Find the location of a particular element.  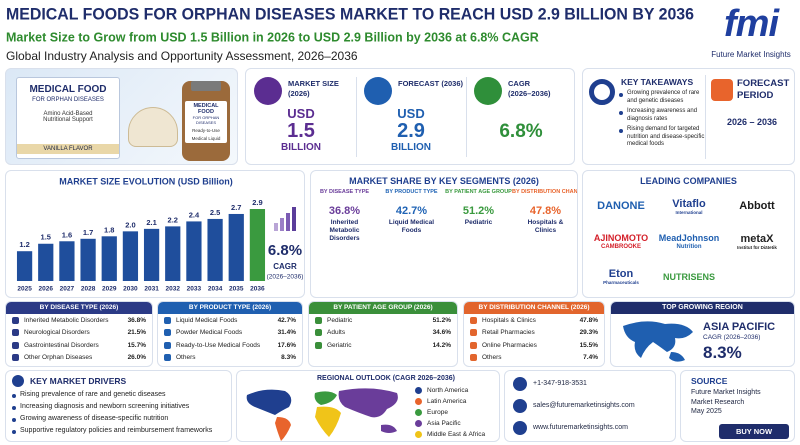

segment-value: 47.8% is located at coordinates (545, 211).